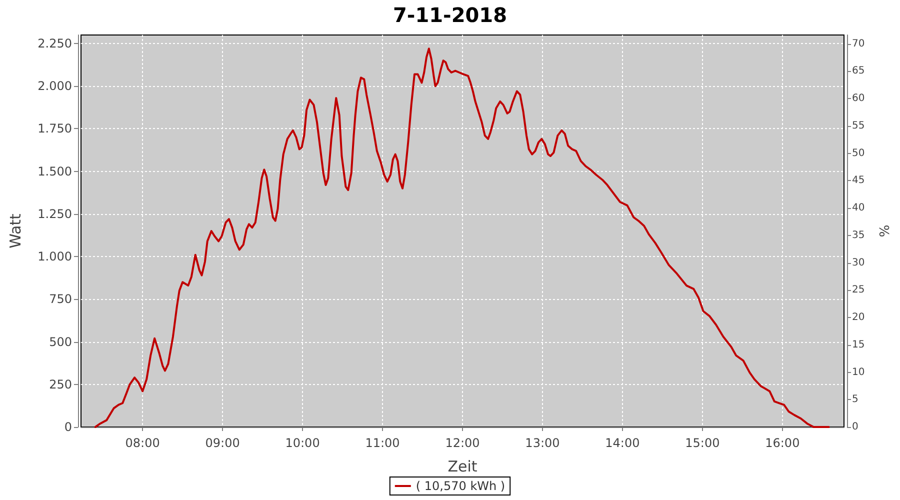  I want to click on y2-tick-label: 50, so click(858, 153).